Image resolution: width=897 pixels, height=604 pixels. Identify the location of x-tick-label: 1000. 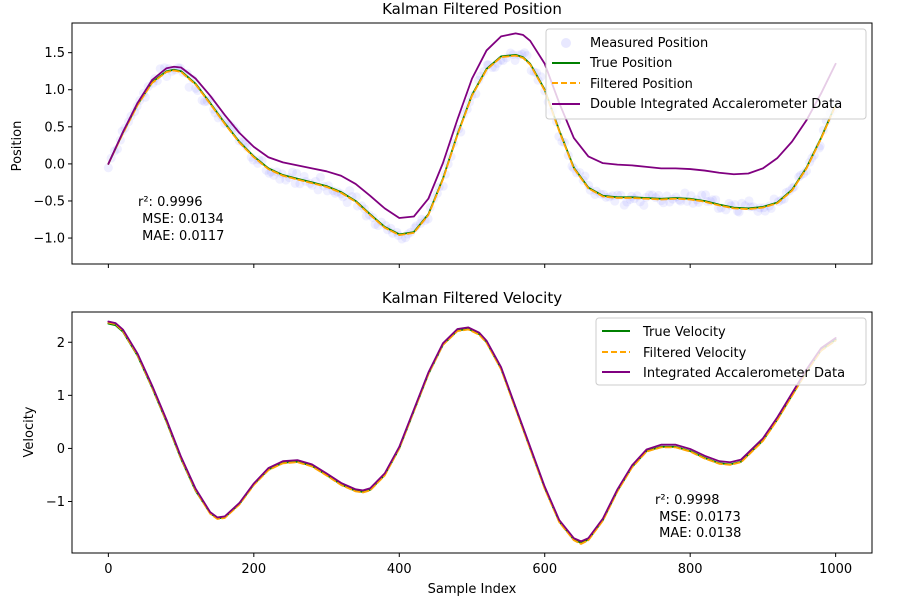
(835, 569).